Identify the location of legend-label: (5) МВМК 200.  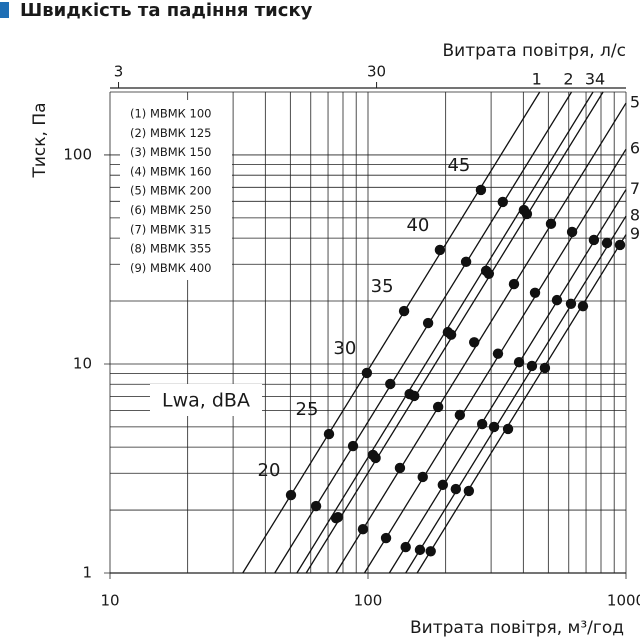
(170, 191).